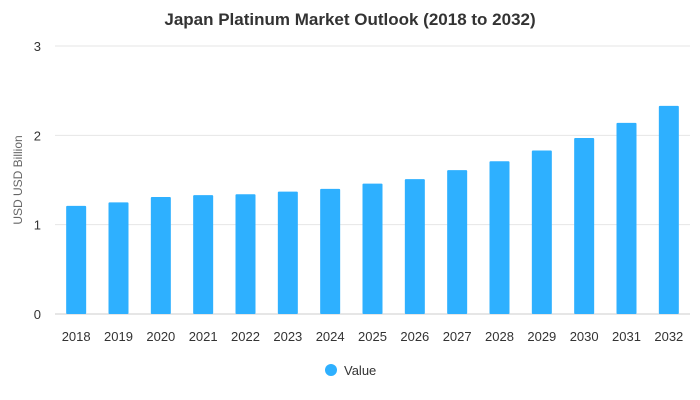  What do you see at coordinates (330, 336) in the screenshot?
I see `x-tick-label: 2024` at bounding box center [330, 336].